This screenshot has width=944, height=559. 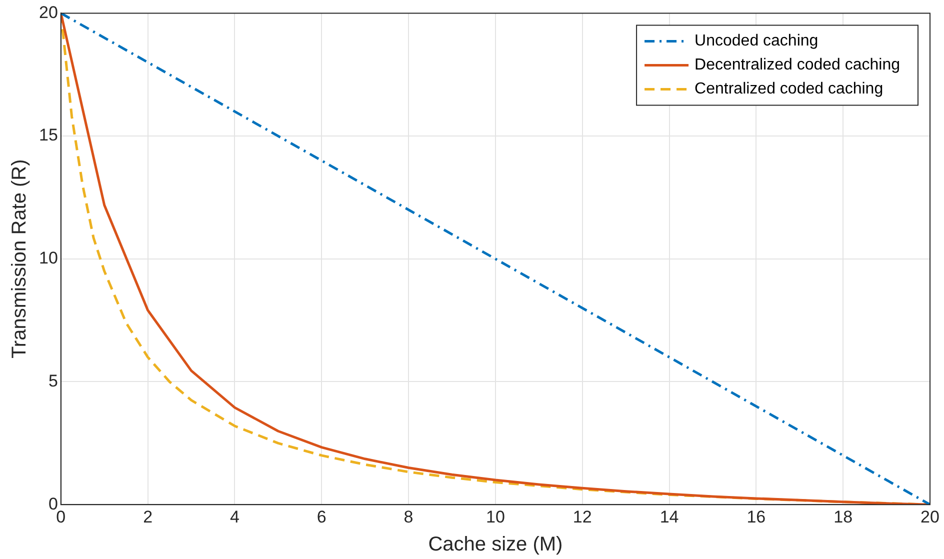 What do you see at coordinates (48, 135) in the screenshot?
I see `y-tick-label: 15` at bounding box center [48, 135].